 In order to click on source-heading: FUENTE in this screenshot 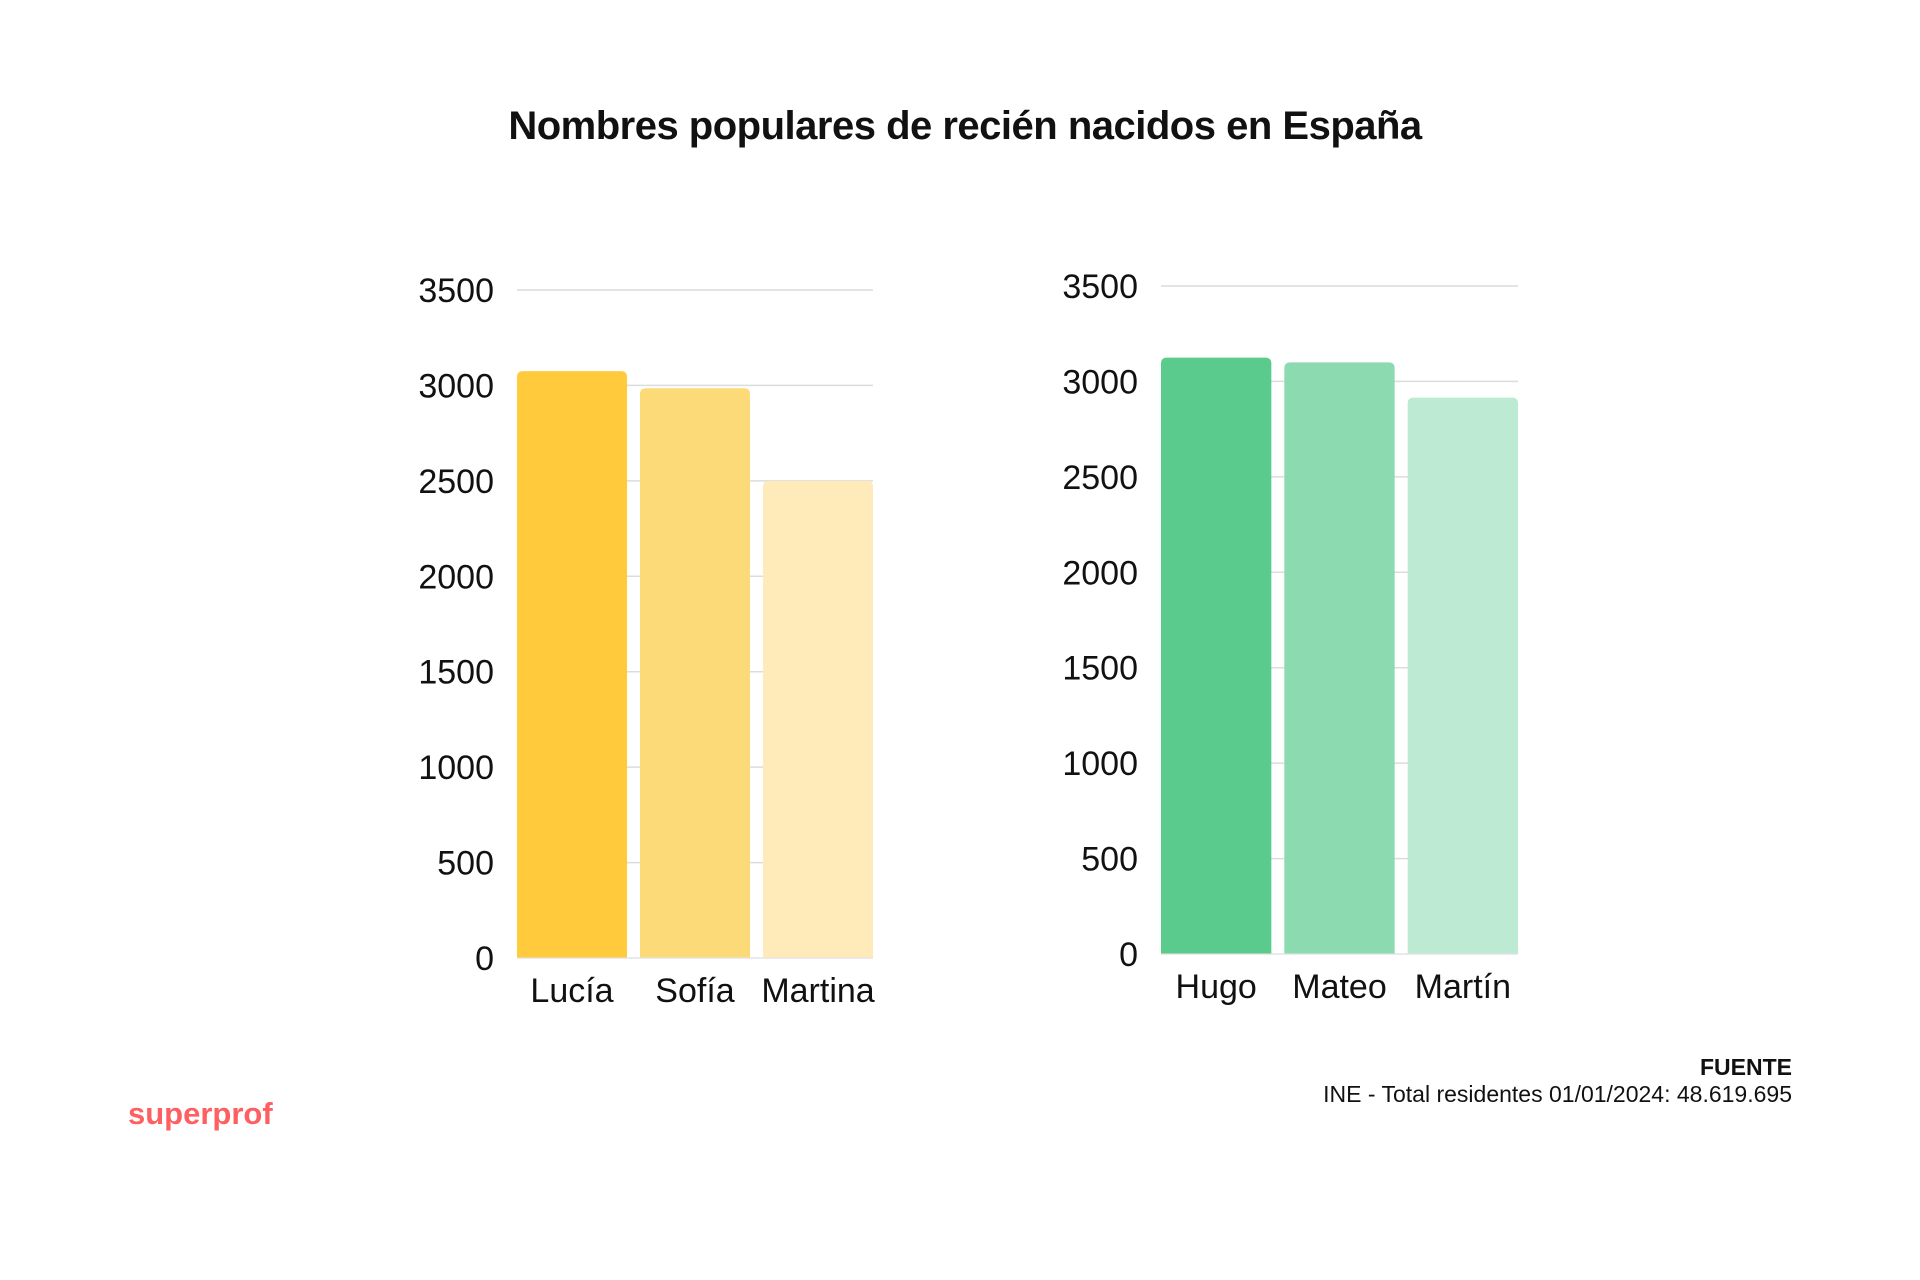, I will do `click(1746, 1067)`.